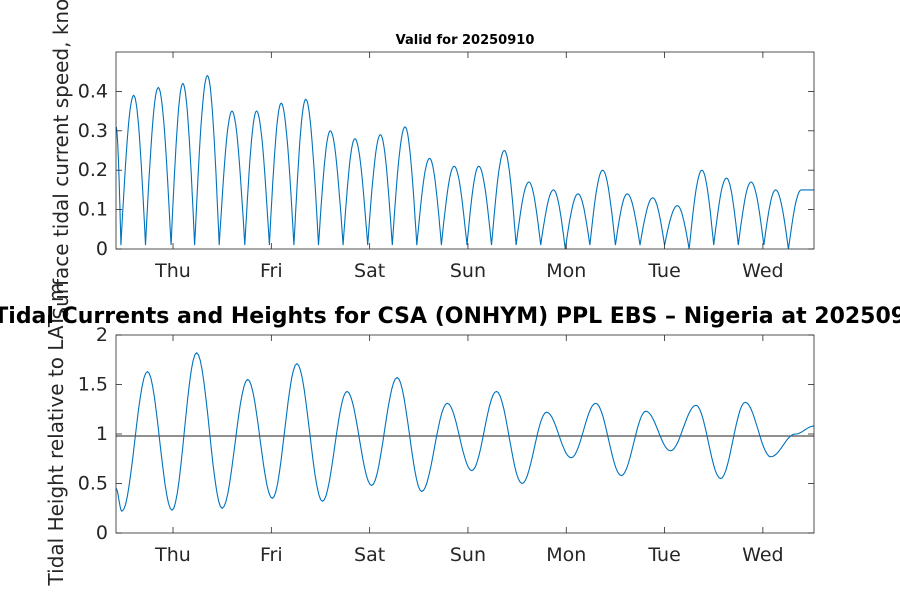  What do you see at coordinates (93, 385) in the screenshot?
I see `y-tick-label: 1.5` at bounding box center [93, 385].